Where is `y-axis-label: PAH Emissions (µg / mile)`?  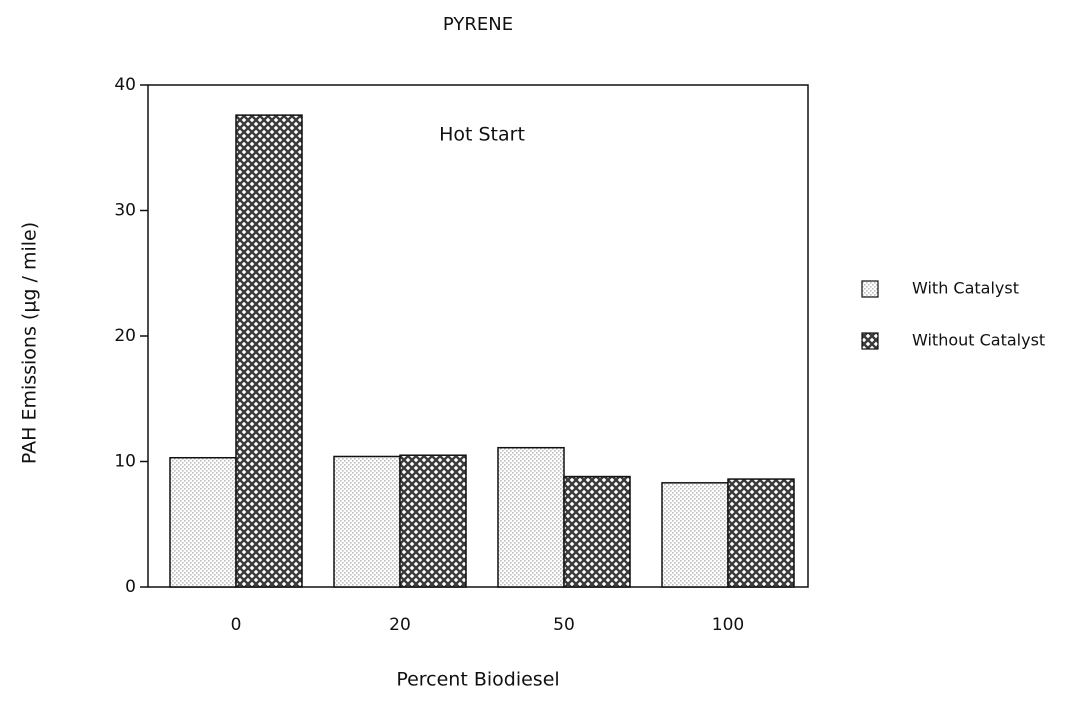 y-axis-label: PAH Emissions (µg / mile) is located at coordinates (30, 343).